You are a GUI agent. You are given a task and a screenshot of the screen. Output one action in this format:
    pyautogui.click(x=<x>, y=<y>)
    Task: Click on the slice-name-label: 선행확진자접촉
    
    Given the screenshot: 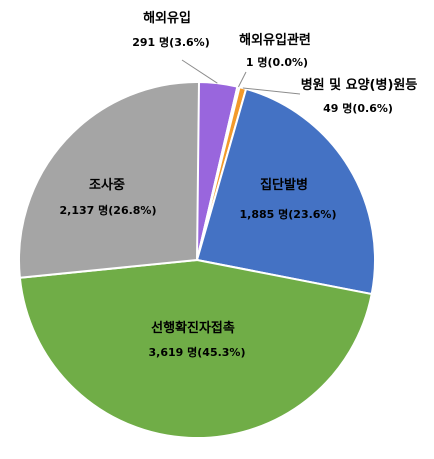 What is the action you would take?
    pyautogui.click(x=193, y=328)
    